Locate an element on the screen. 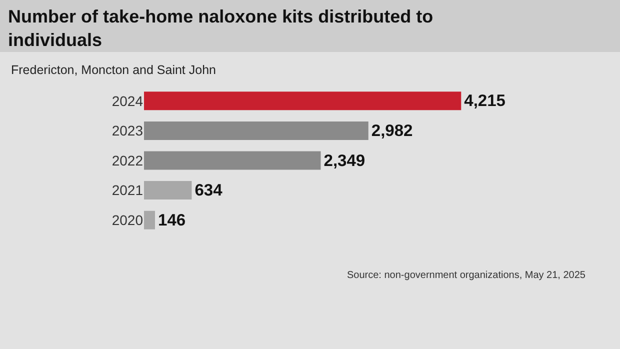  data-label: 2,349 is located at coordinates (345, 160).